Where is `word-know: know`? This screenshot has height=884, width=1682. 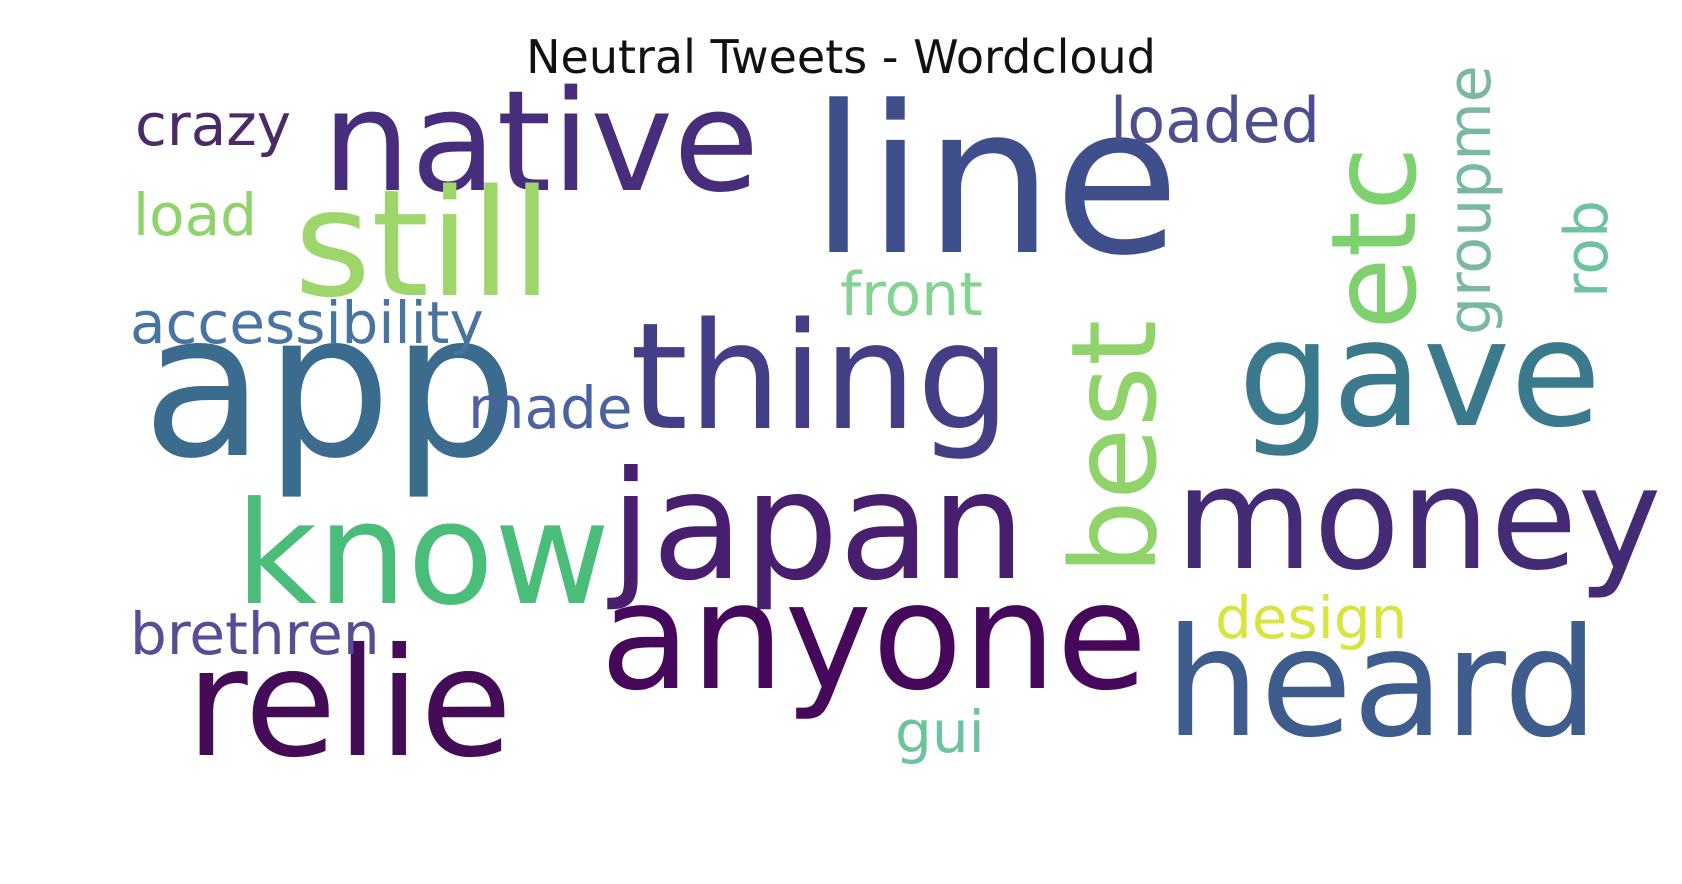 word-know: know is located at coordinates (422, 554).